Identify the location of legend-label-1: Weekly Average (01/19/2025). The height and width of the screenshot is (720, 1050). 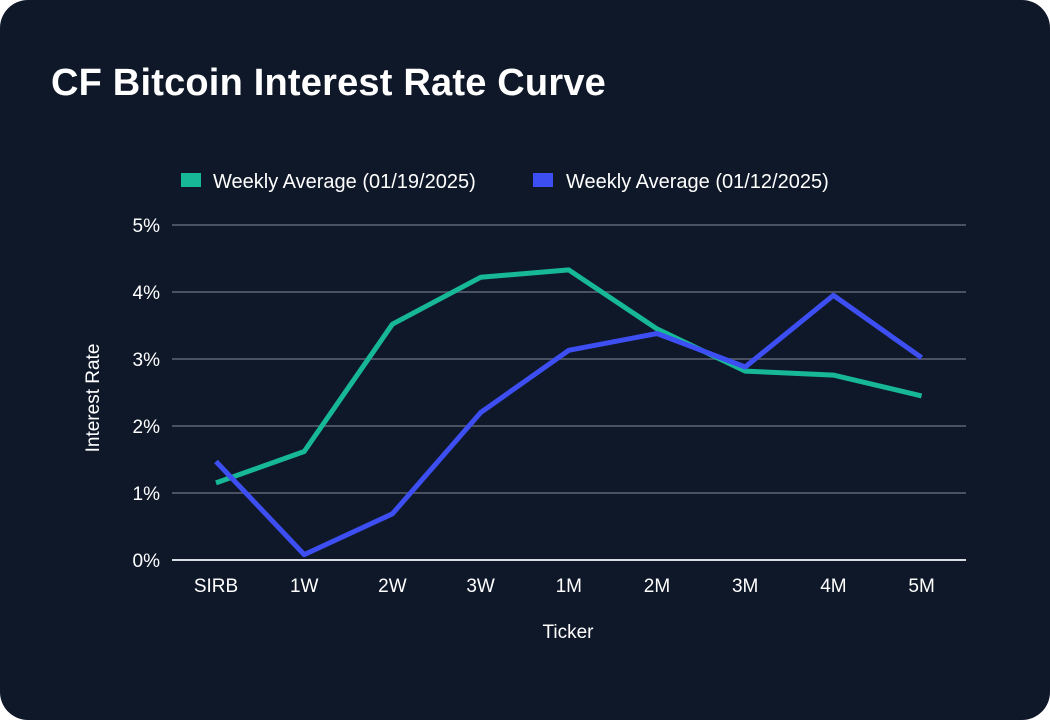
(344, 182).